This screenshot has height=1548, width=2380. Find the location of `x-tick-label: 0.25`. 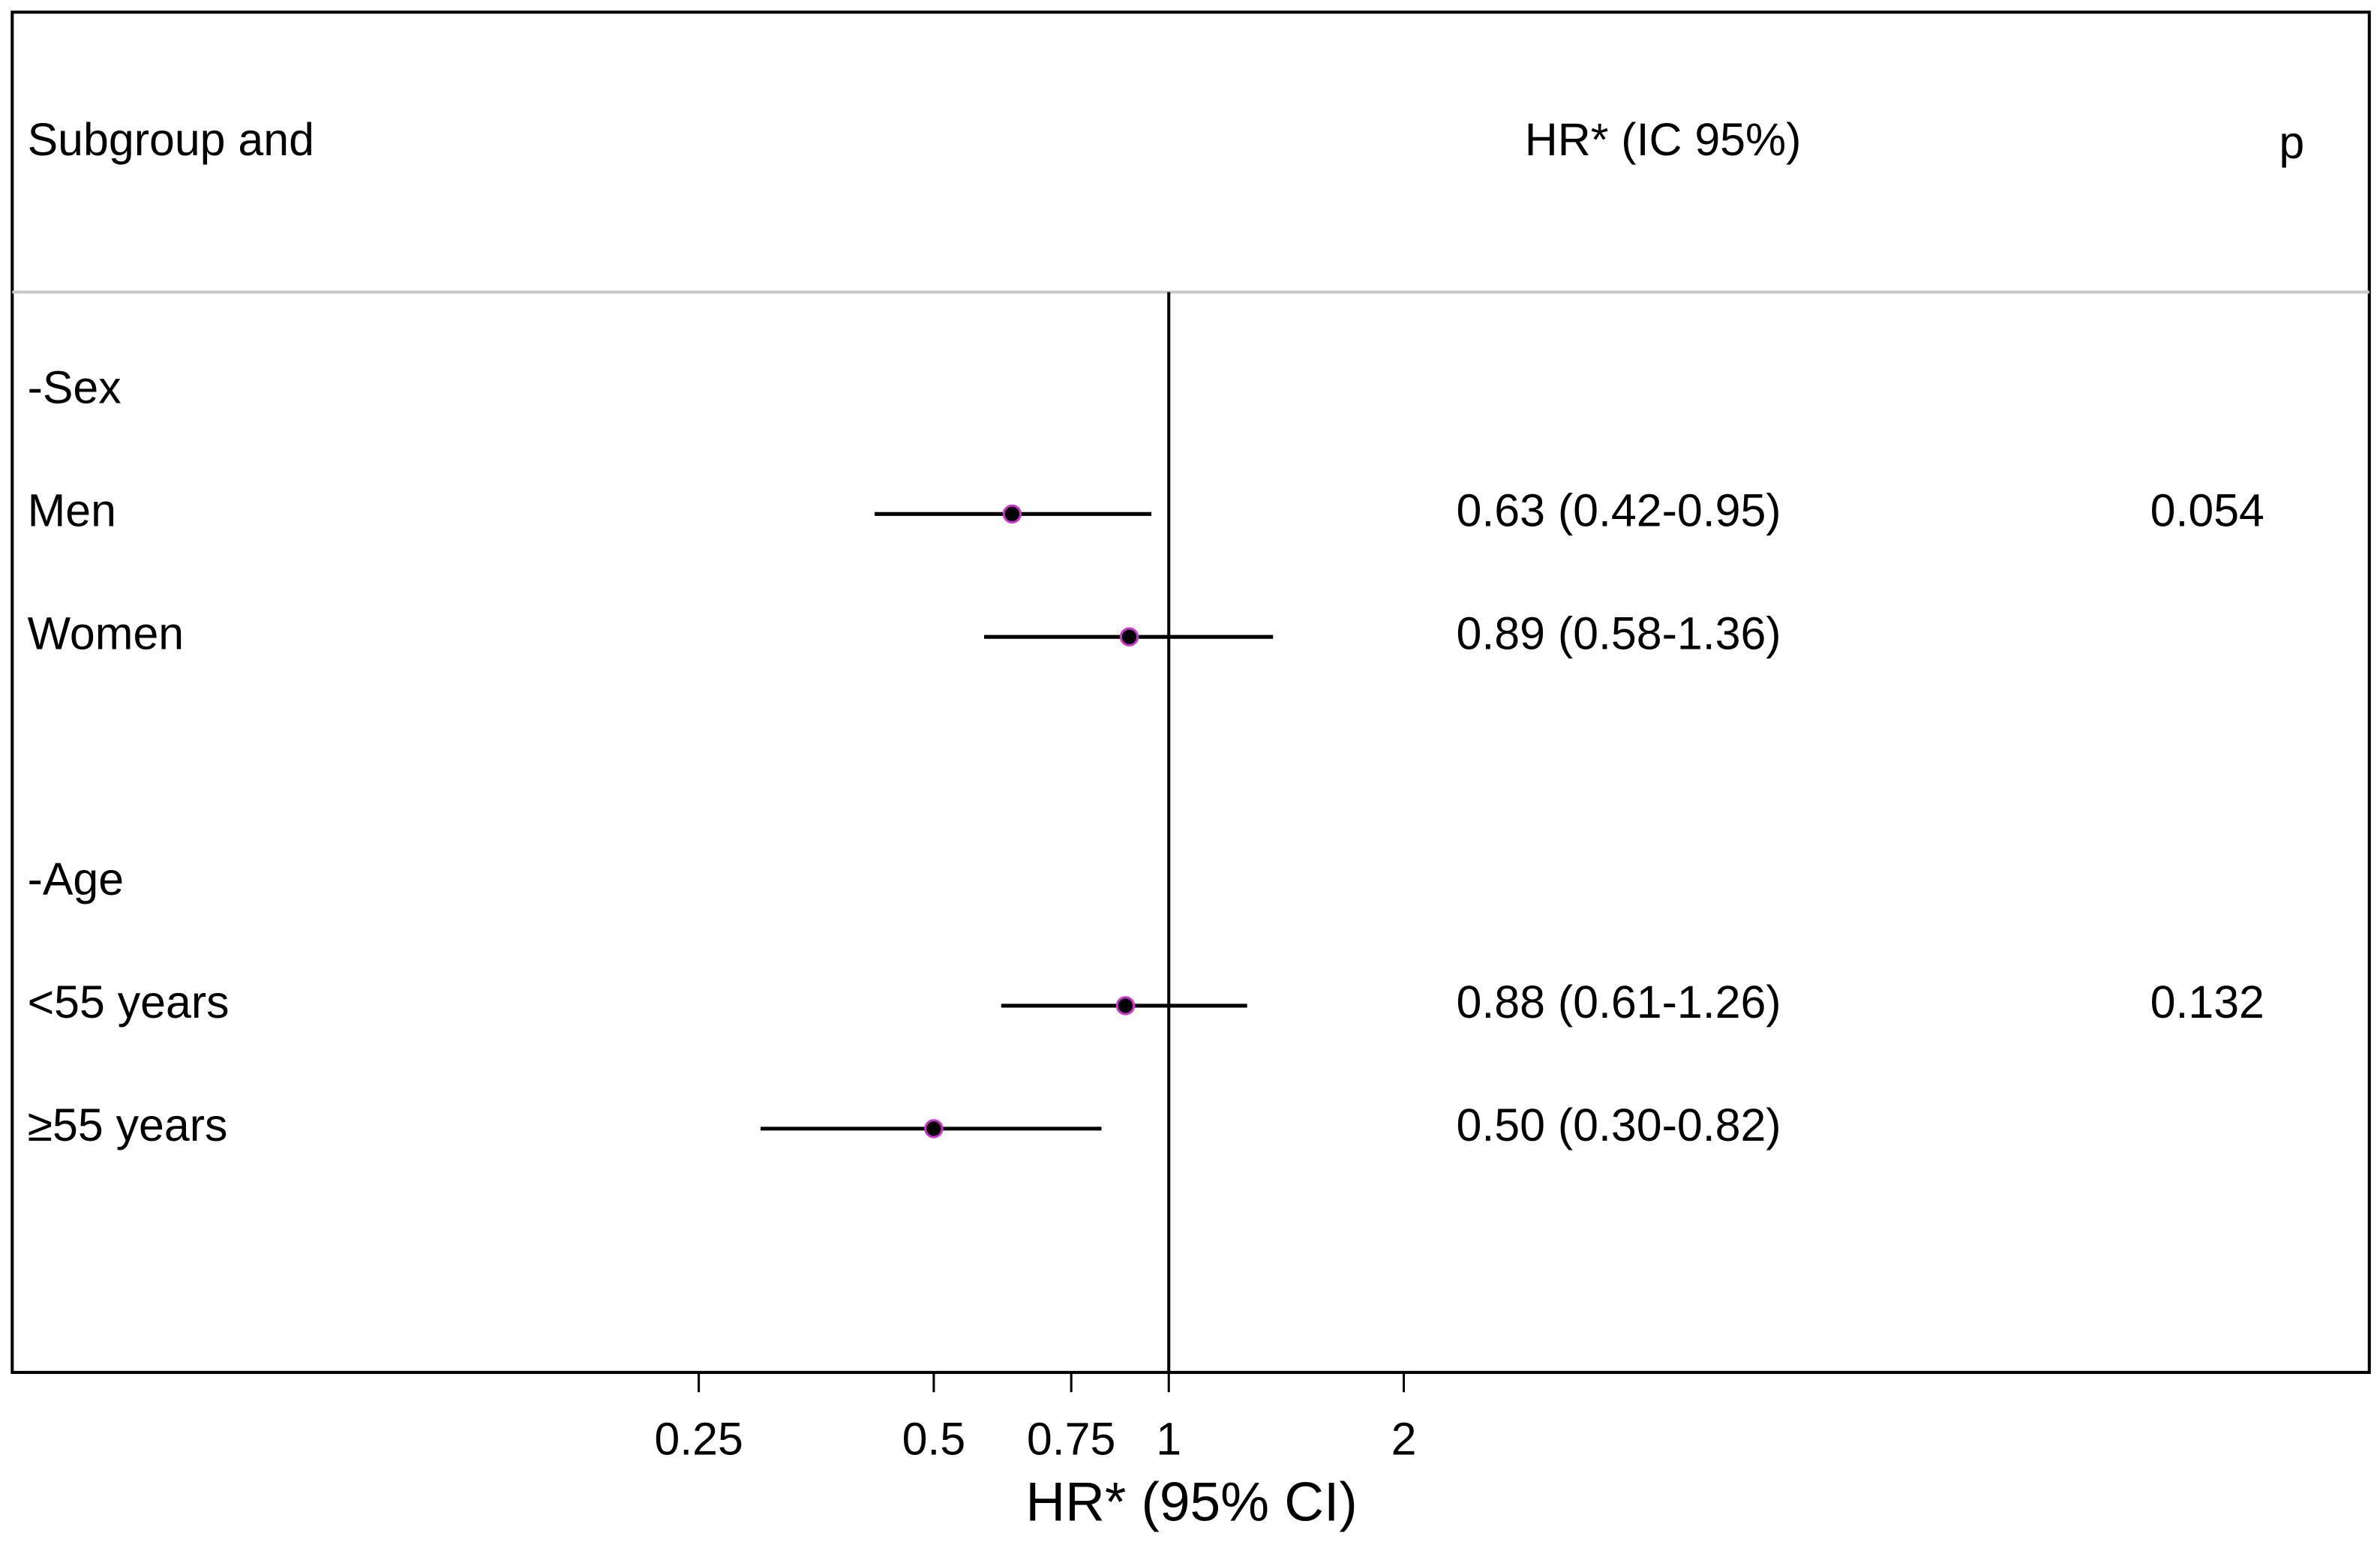

x-tick-label: 0.25 is located at coordinates (698, 1438).